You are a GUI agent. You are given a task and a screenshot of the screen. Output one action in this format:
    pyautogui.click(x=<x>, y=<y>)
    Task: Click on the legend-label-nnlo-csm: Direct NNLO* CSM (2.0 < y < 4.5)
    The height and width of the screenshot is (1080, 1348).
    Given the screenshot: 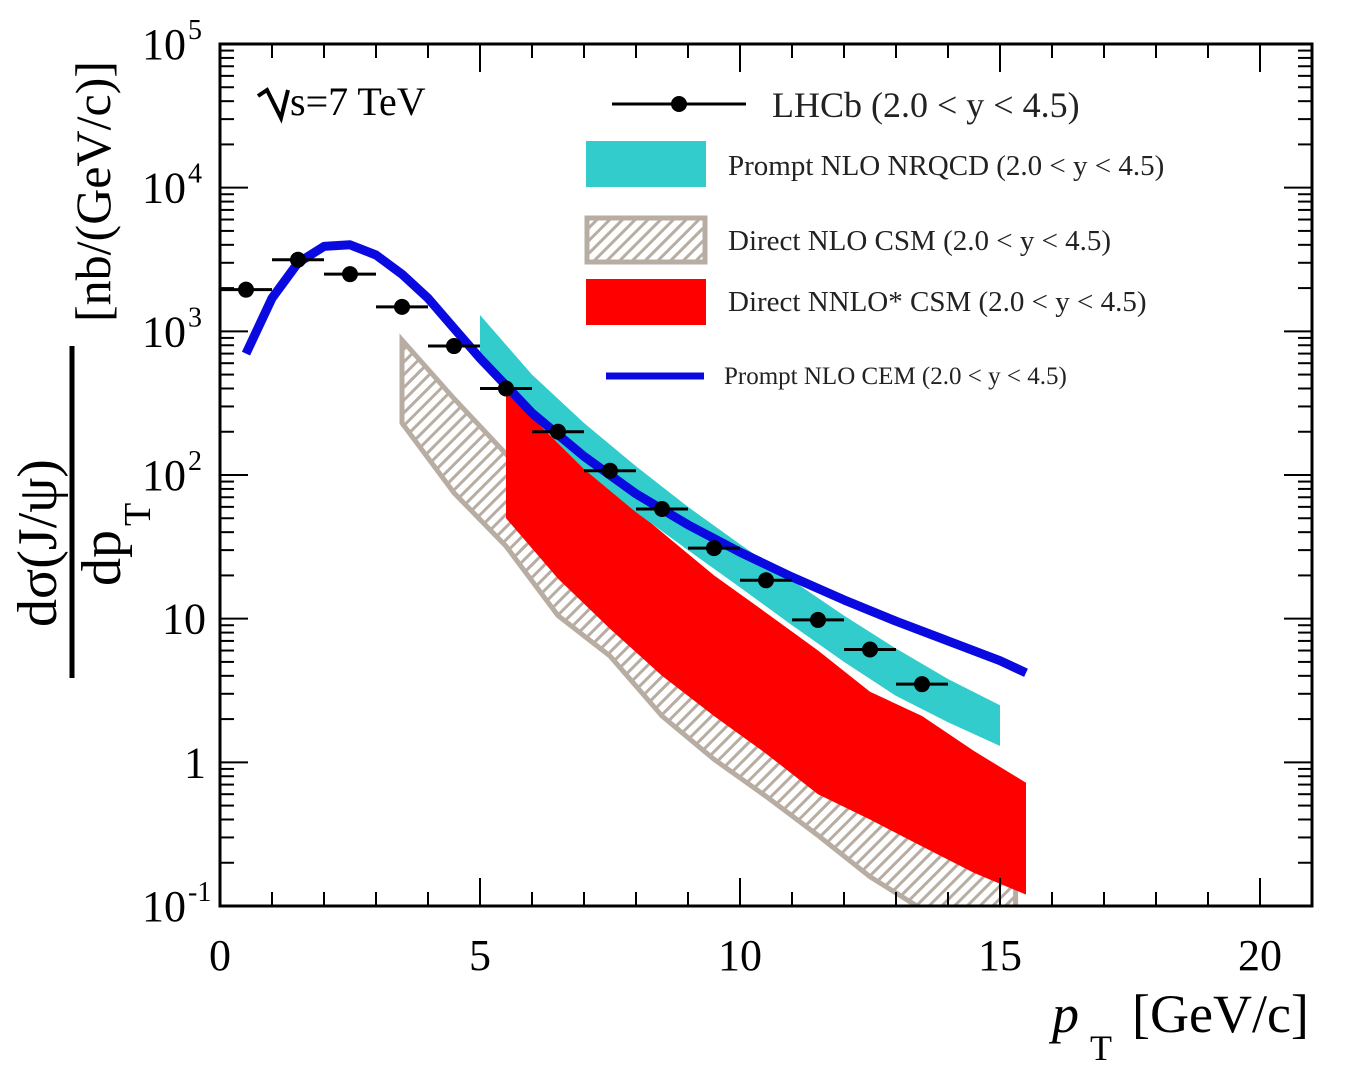 What is the action you would take?
    pyautogui.click(x=937, y=302)
    